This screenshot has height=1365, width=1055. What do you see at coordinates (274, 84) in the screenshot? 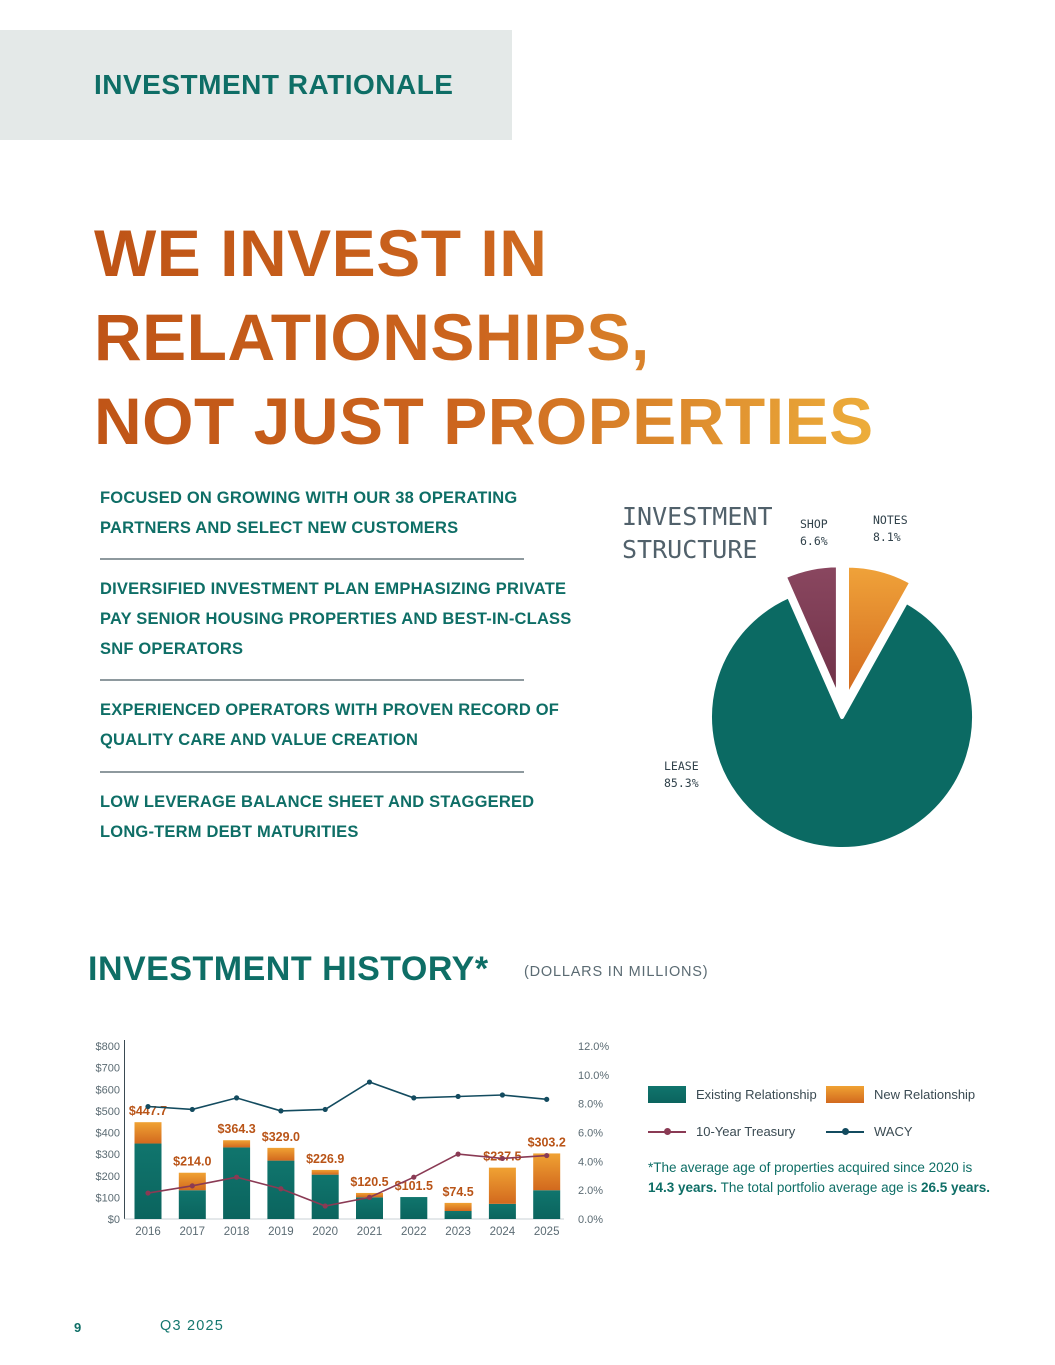
I see `section-title: INVESTMENT RATIONALE` at bounding box center [274, 84].